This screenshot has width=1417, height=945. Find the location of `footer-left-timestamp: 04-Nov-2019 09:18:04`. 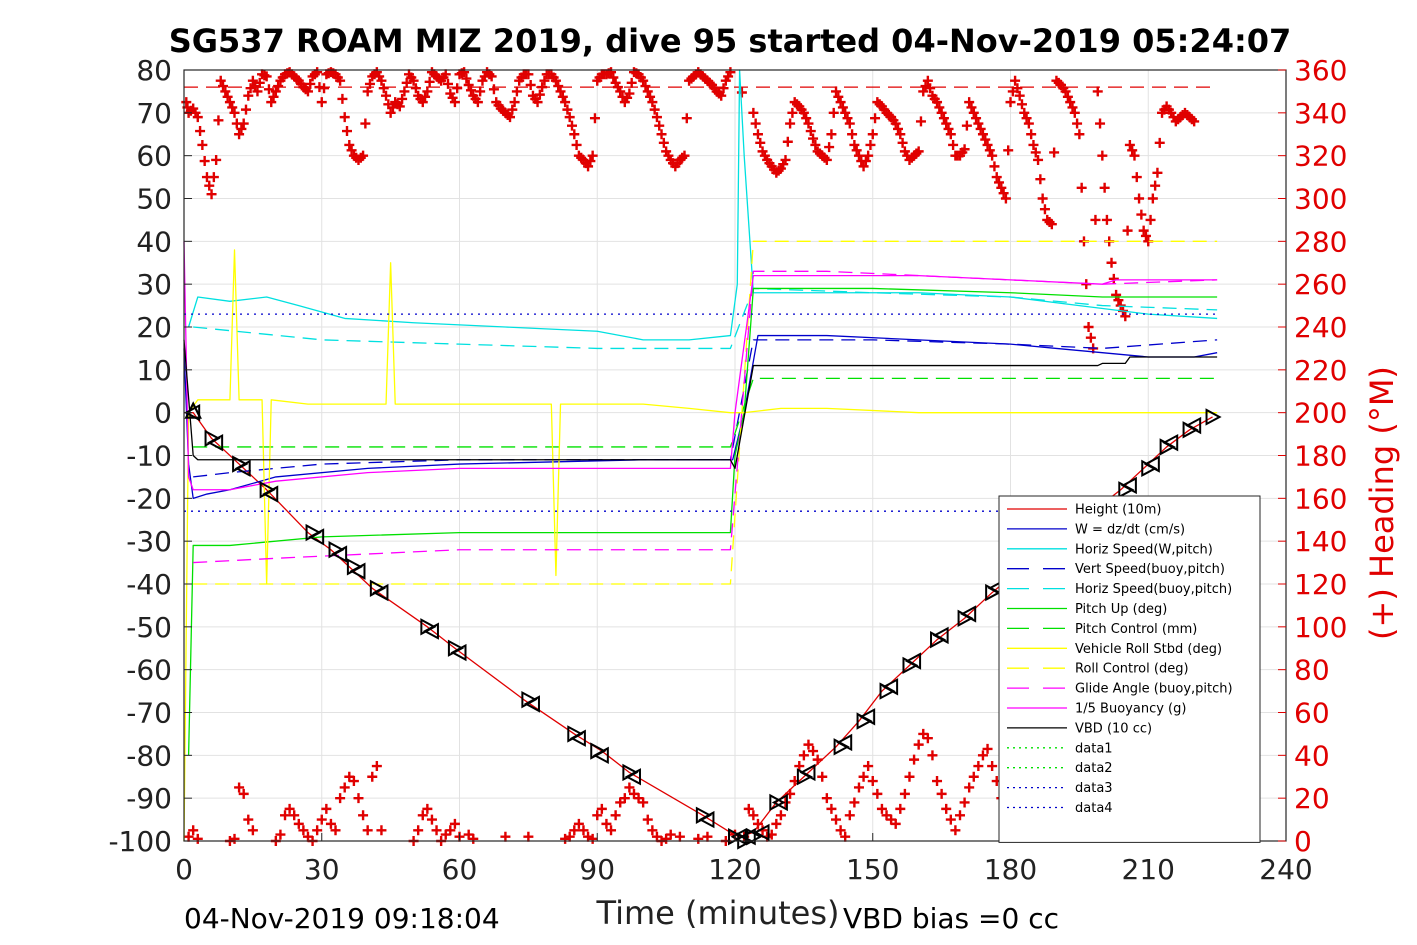

footer-left-timestamp: 04-Nov-2019 09:18:04 is located at coordinates (342, 918).